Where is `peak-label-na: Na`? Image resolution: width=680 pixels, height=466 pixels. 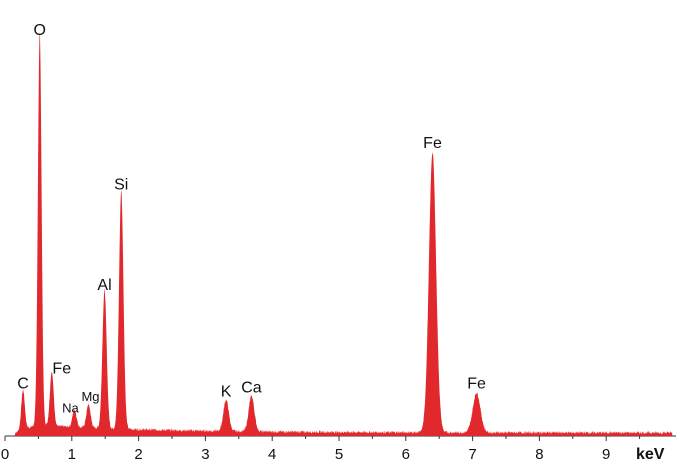
peak-label-na: Na is located at coordinates (70, 407).